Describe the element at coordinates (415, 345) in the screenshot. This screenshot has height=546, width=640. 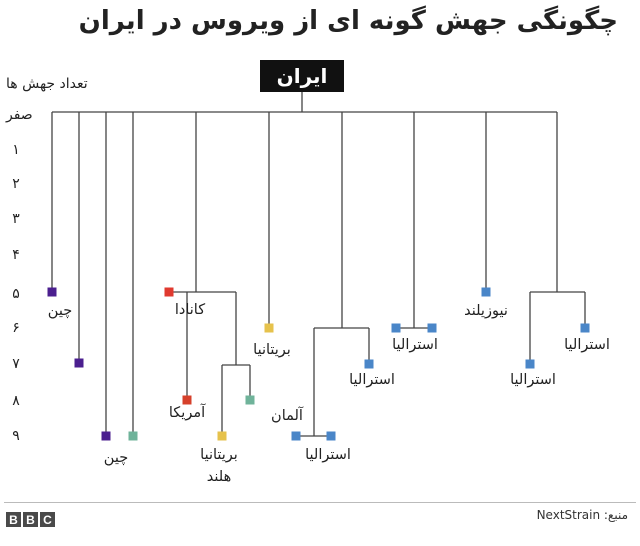
I see `label-australia-c: استرالیا` at that location.